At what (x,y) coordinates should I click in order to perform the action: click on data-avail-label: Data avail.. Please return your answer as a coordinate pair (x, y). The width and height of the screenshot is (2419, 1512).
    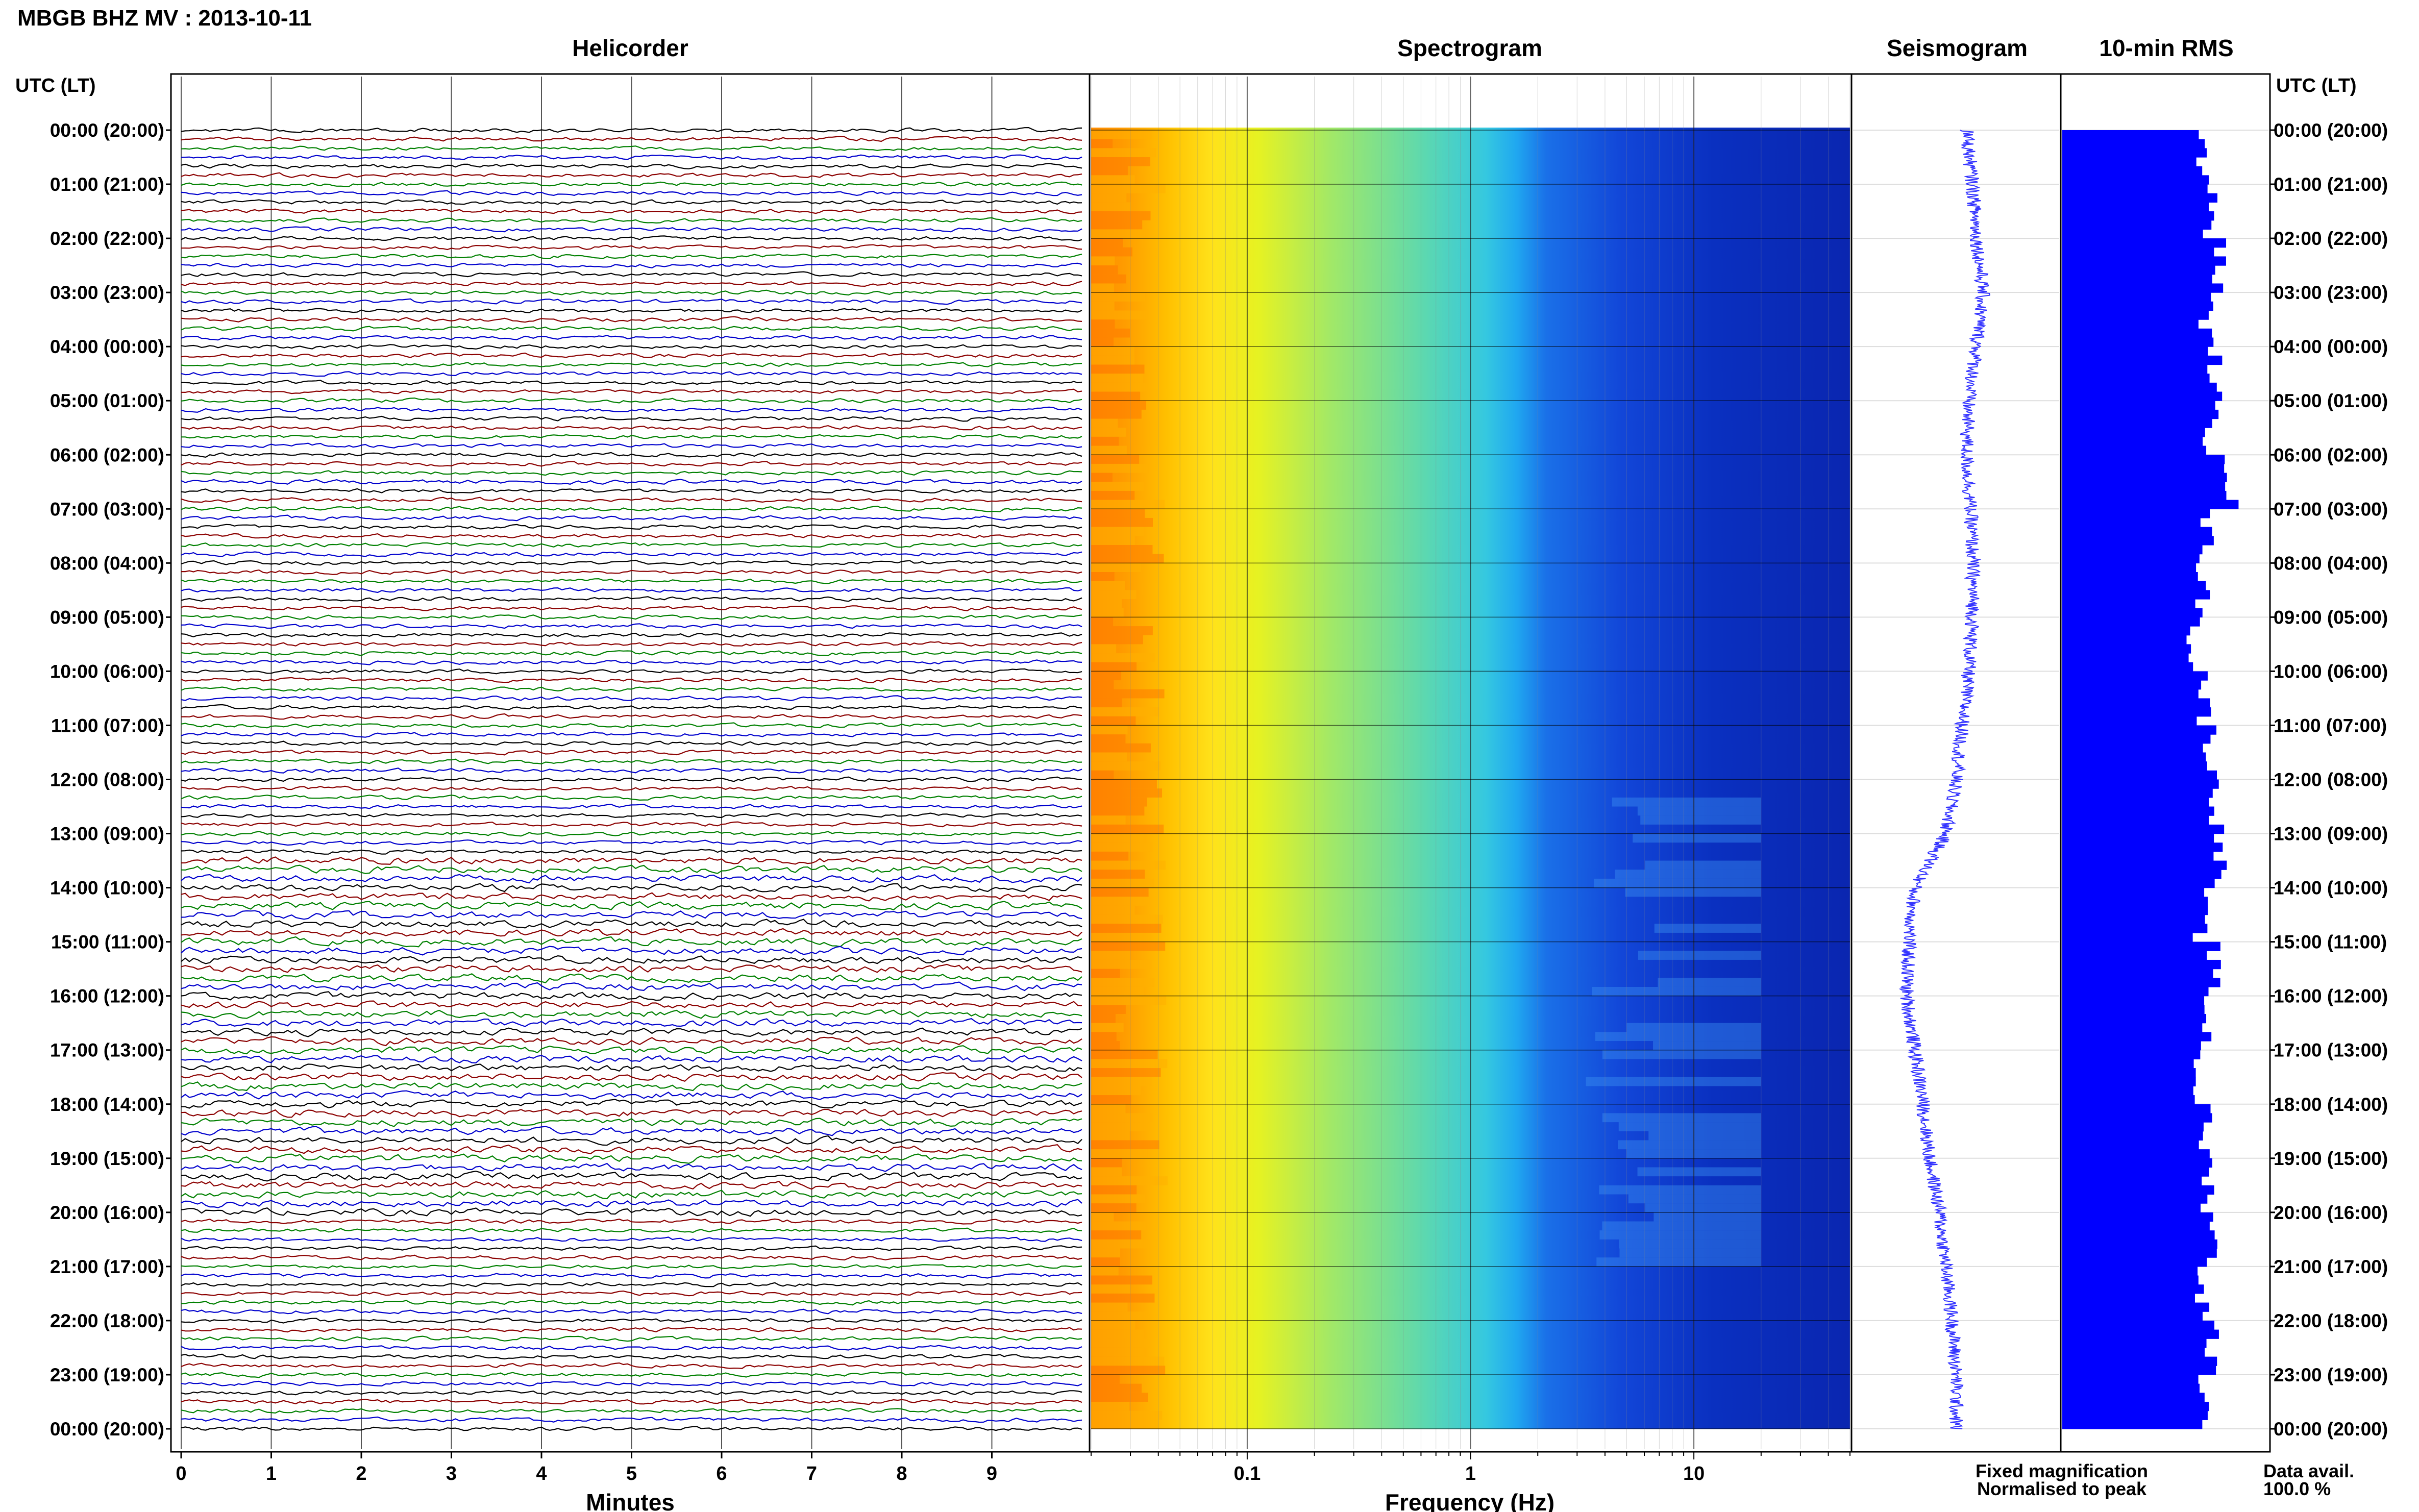
    Looking at the image, I should click on (2308, 1470).